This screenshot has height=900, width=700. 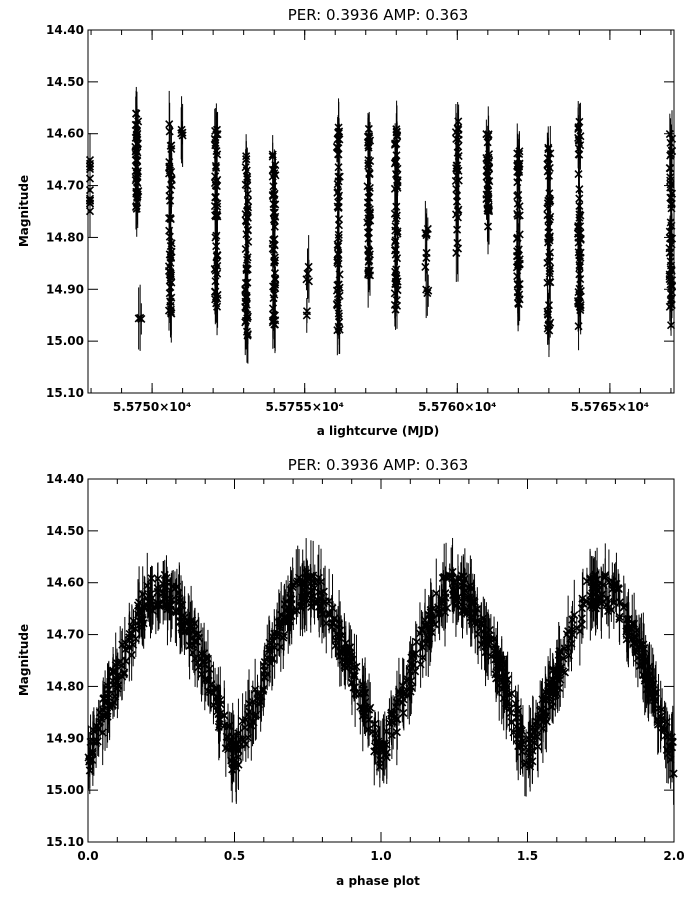 What do you see at coordinates (24, 211) in the screenshot?
I see `lightcurve-ylabel: Magnitude` at bounding box center [24, 211].